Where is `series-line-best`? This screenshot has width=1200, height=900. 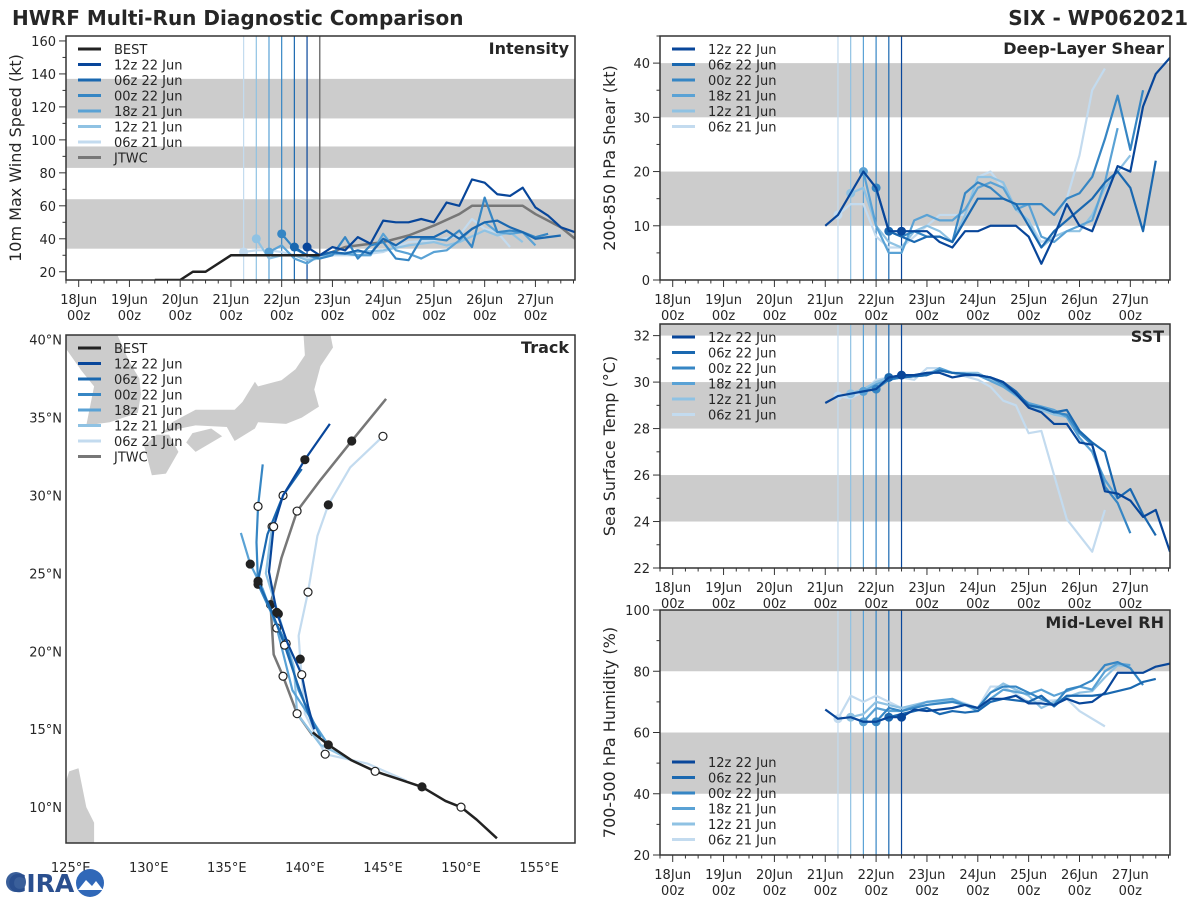
series-line-best is located at coordinates (404, 785).